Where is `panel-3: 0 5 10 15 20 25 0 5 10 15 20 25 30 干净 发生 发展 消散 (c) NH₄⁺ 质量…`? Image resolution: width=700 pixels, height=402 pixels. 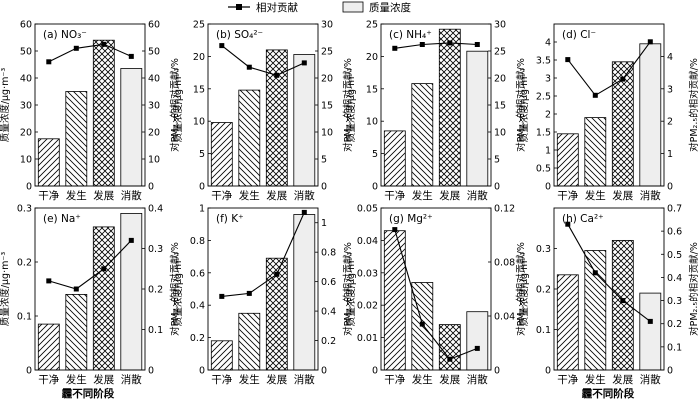 panel-3: 0 5 10 15 20 25 0 5 10 15 20 25 30 干净 发生 发展 消散 (c) NH₄⁺ 质量… is located at coordinates (436, 111).